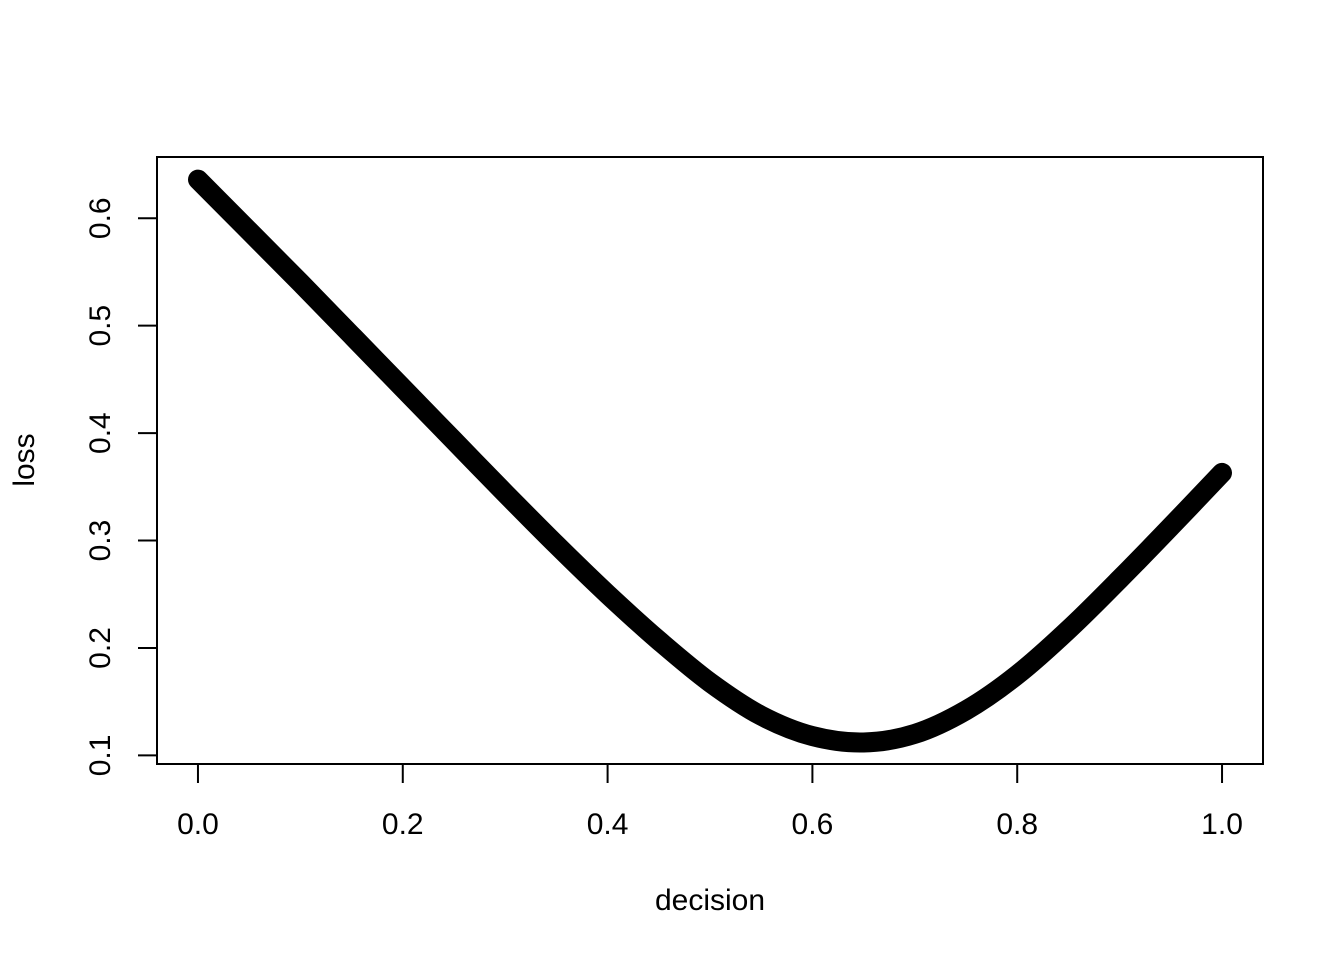 This screenshot has width=1344, height=960. Describe the element at coordinates (1222, 824) in the screenshot. I see `x-tick-label-5: 1.0` at that location.